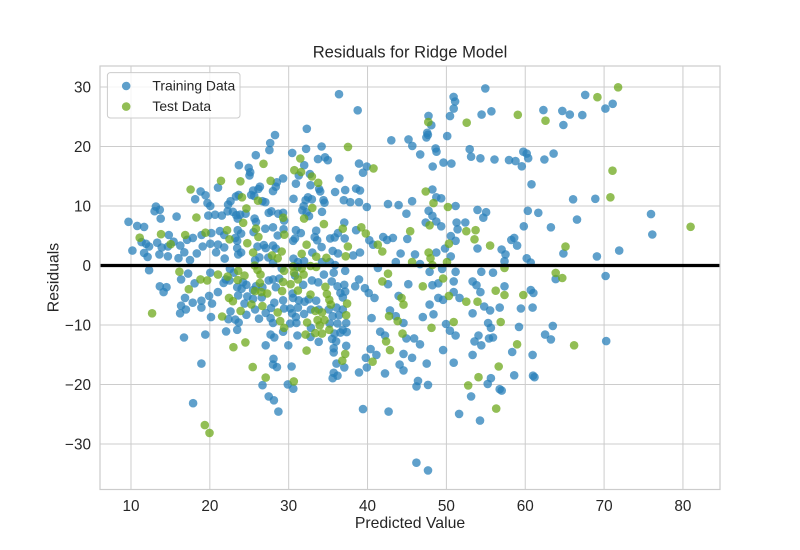 The height and width of the screenshot is (550, 800). I want to click on chart-title: Residuals for Ridge Model, so click(410, 52).